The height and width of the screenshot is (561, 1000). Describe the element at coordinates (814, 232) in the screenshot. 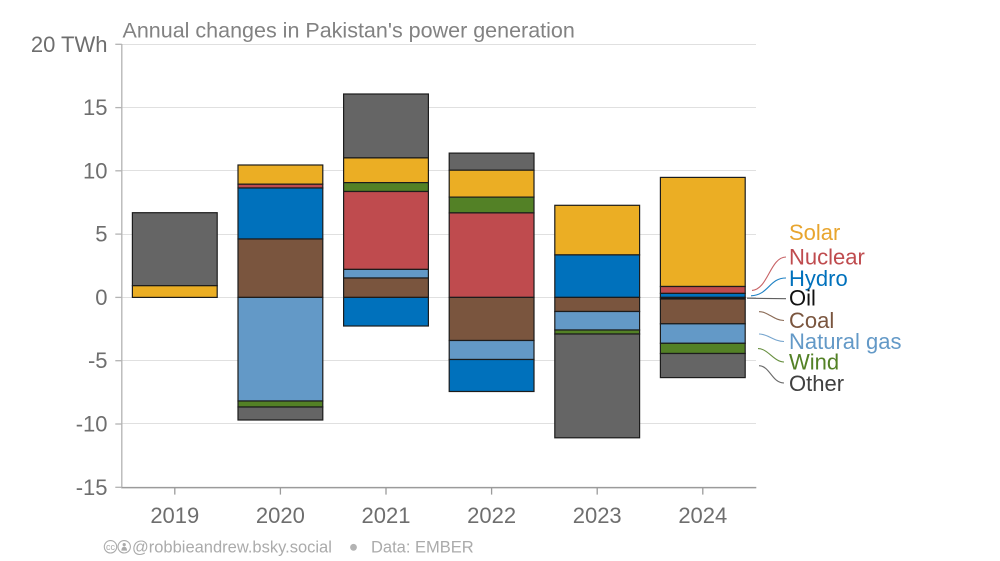

I see `svg-text: Solar` at that location.